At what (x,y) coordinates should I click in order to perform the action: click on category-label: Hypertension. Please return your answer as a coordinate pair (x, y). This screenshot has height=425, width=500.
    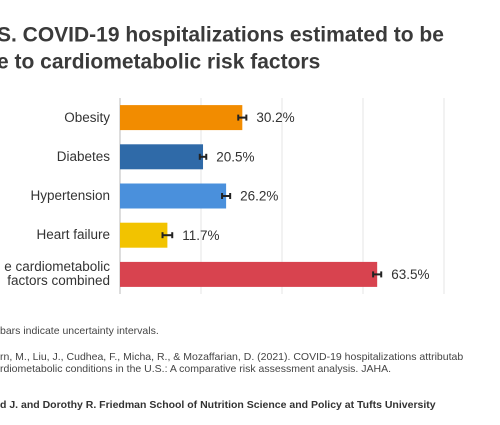
    Looking at the image, I should click on (70, 195).